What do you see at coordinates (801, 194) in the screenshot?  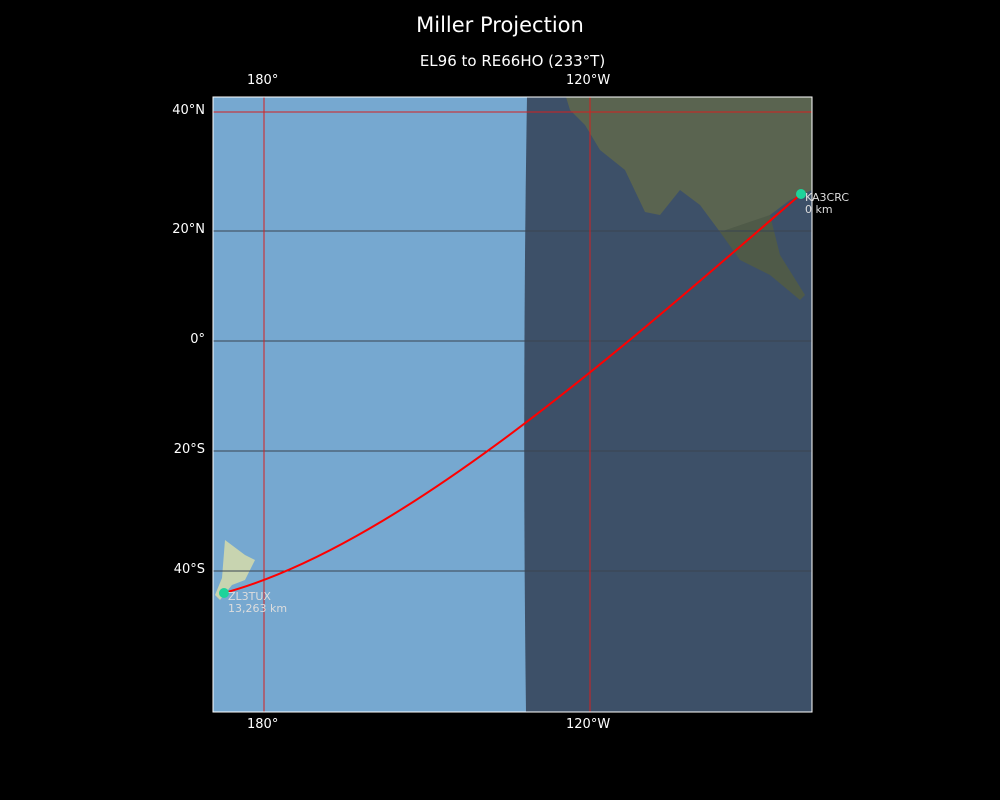 I see `station-marker-ka3crc` at bounding box center [801, 194].